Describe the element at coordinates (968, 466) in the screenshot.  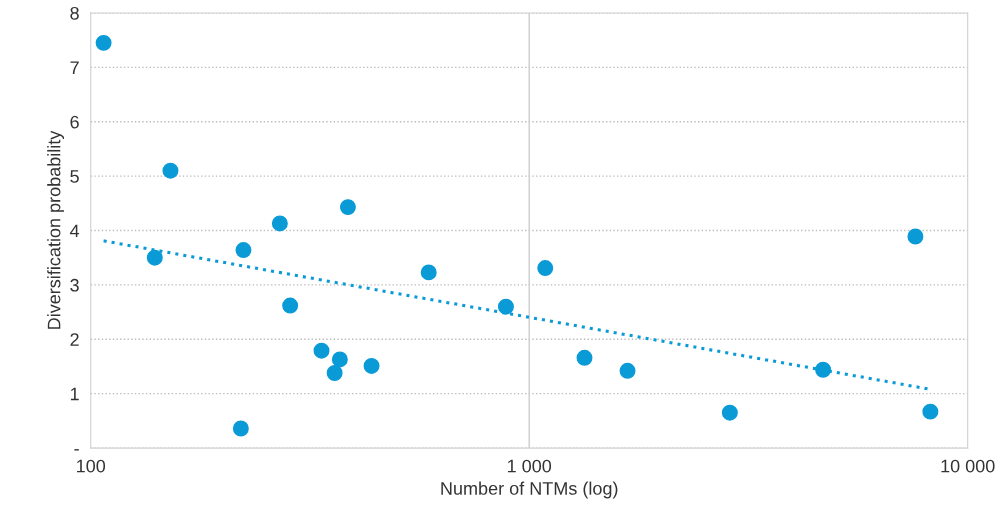
I see `x-tick-label: 10 000` at that location.